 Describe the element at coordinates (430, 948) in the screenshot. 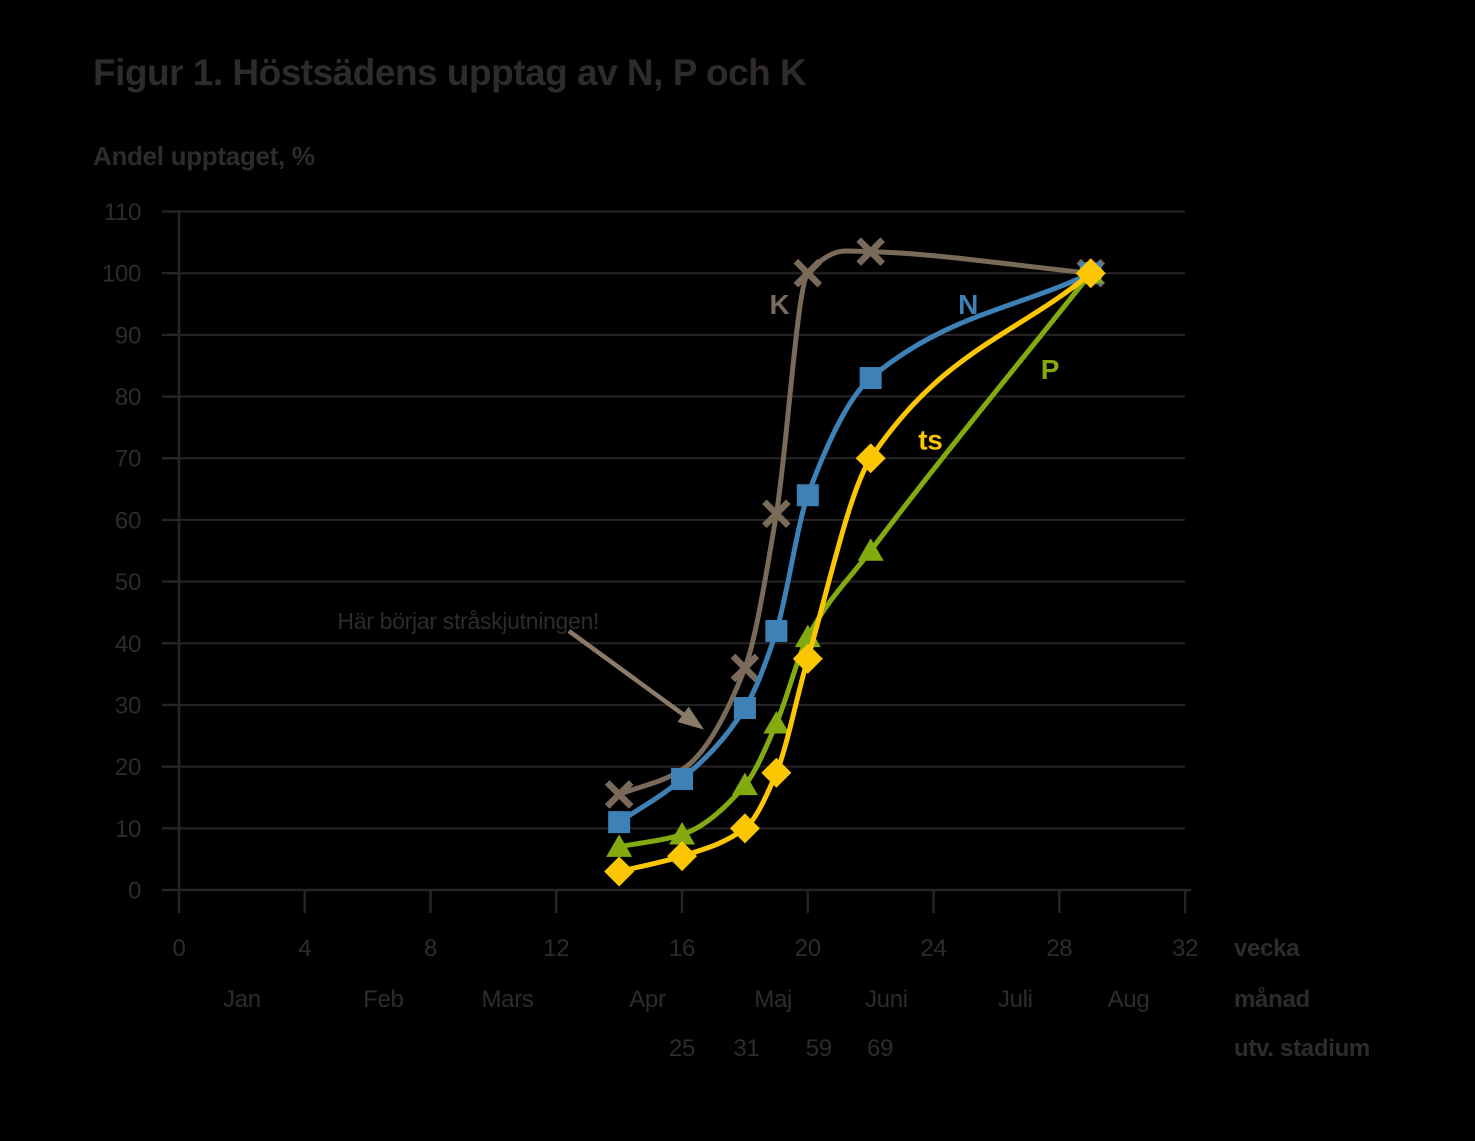

I see `x-tick-label-8: 8` at that location.